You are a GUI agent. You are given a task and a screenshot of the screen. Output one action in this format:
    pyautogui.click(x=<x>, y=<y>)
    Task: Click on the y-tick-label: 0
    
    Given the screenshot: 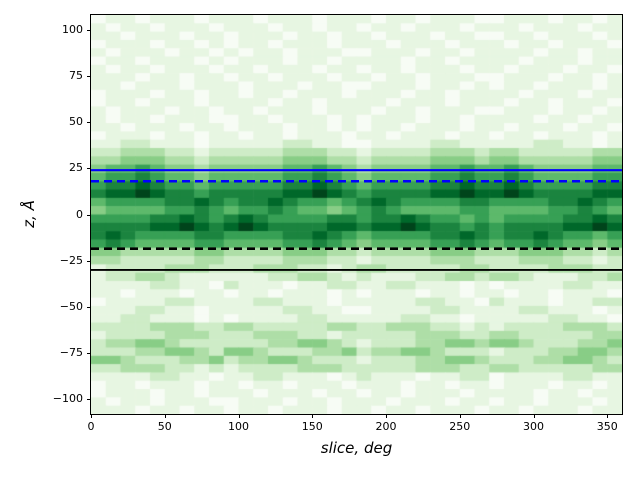 What is the action you would take?
    pyautogui.click(x=79, y=214)
    